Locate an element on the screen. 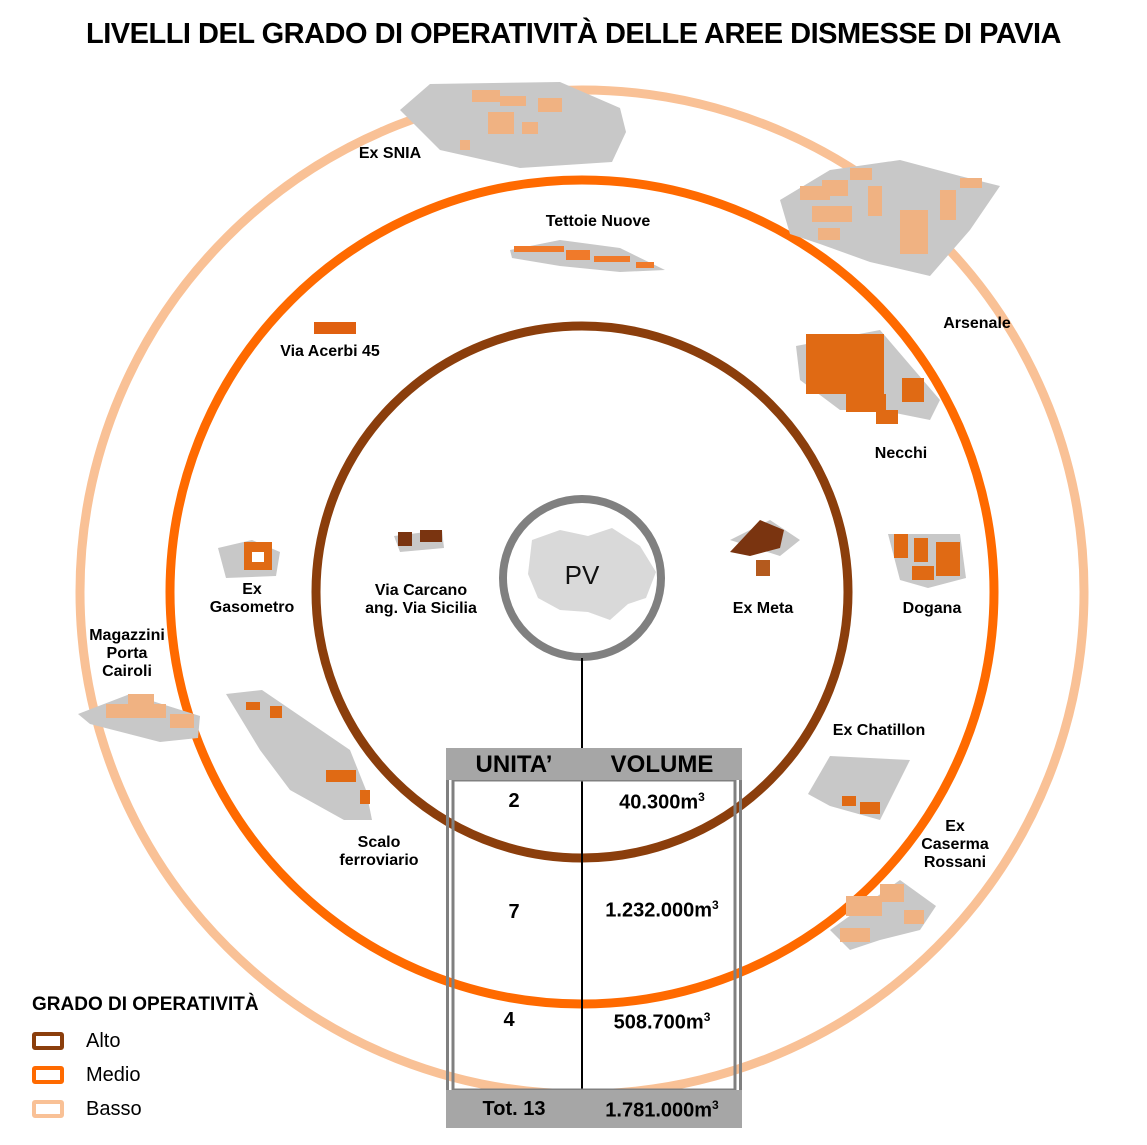 The width and height of the screenshot is (1147, 1145). legend-item-alto: Alto is located at coordinates (145, 1041).